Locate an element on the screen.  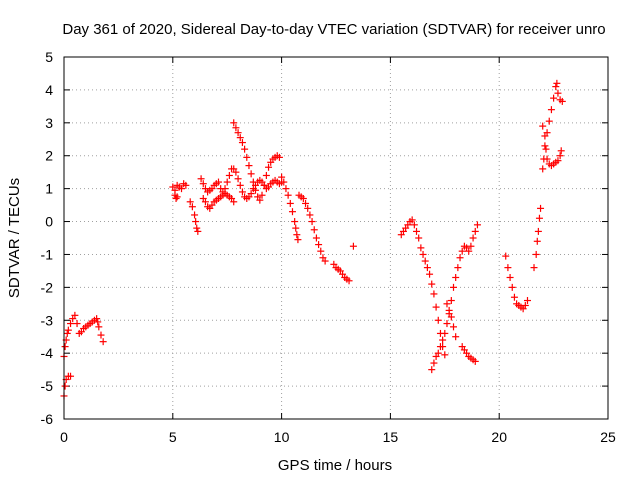
x-tick-label: 0 is located at coordinates (64, 437).